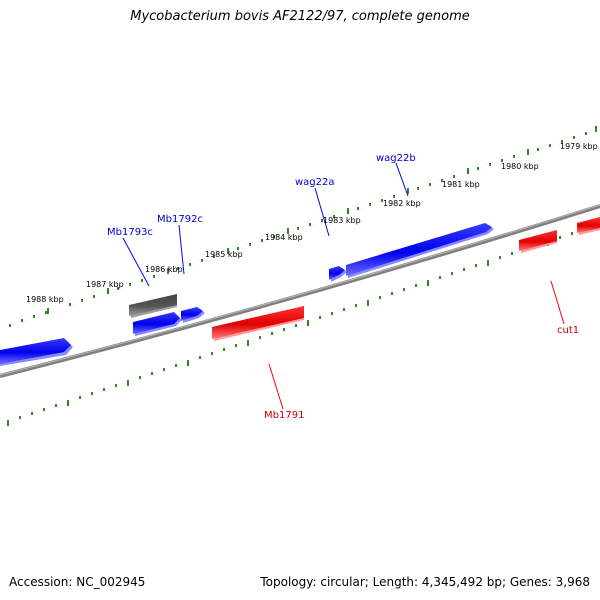 Image resolution: width=600 pixels, height=600 pixels. I want to click on scale-label-1979: 1979 kbp, so click(579, 146).